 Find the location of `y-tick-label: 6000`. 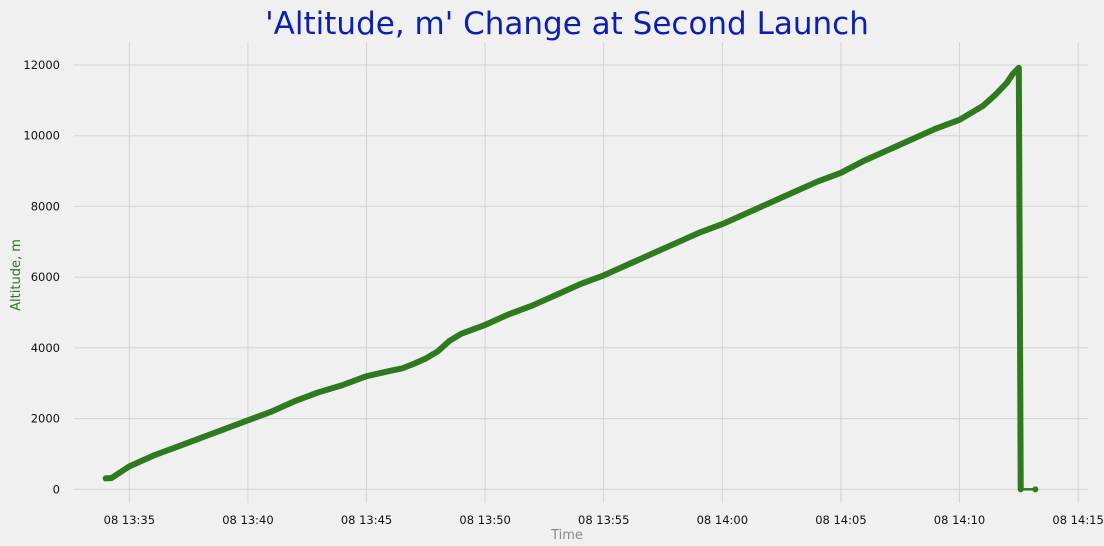

y-tick-label: 6000 is located at coordinates (45, 277).